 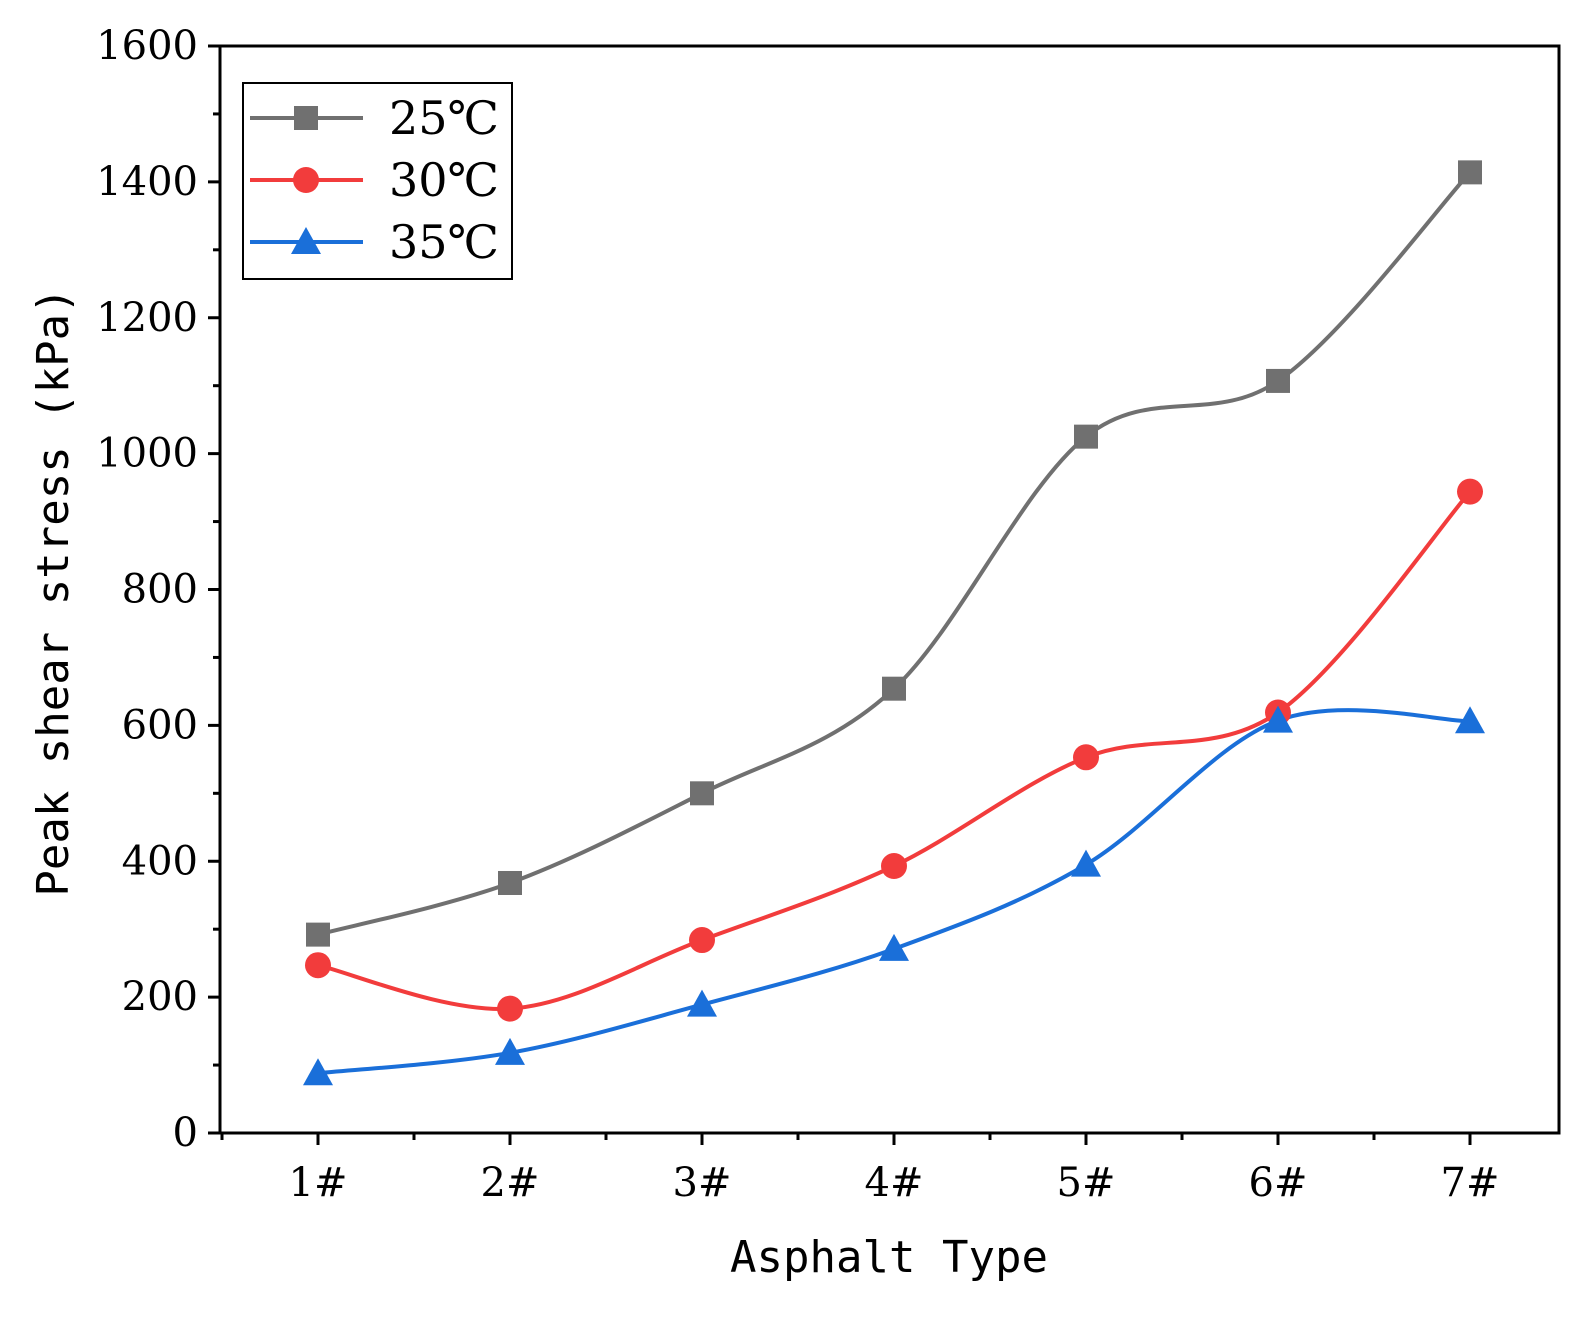 I want to click on x-axis-ticks: 1# 2# 3# 4# 5# 6# 7#, so click(x=860, y=1169).